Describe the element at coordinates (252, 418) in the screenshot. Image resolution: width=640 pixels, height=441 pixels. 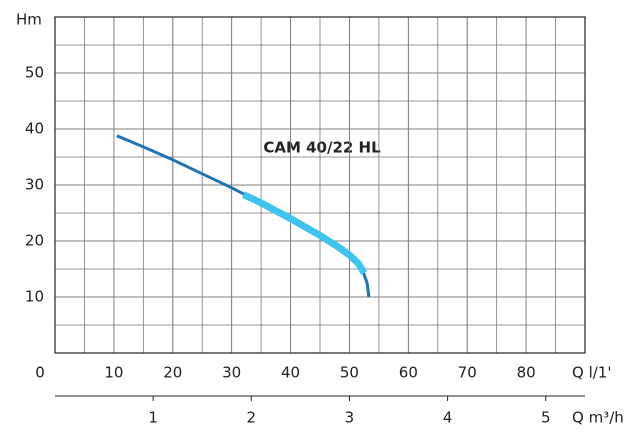
I see `x2-tick-label: 2` at that location.